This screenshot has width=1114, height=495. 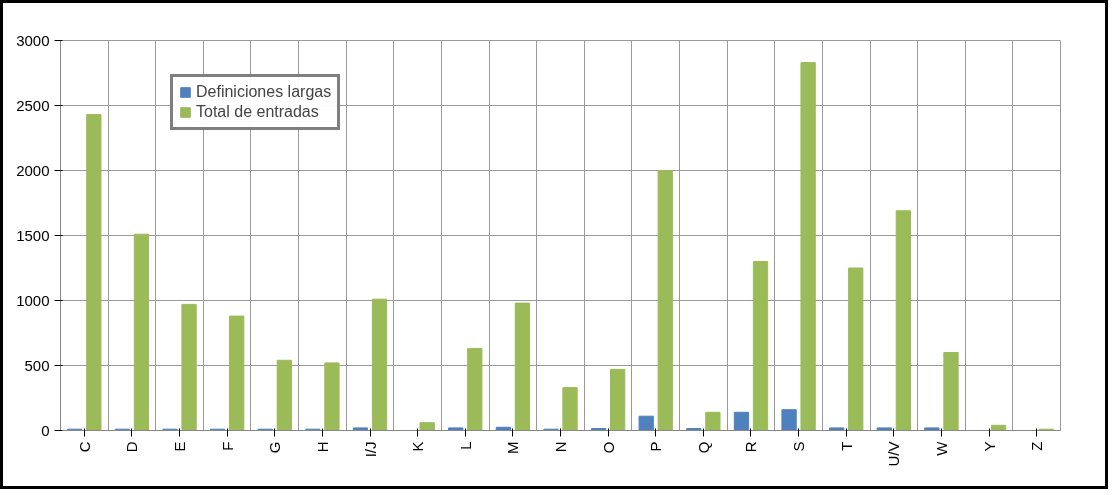 I want to click on x-tick-label: W, so click(x=941, y=448).